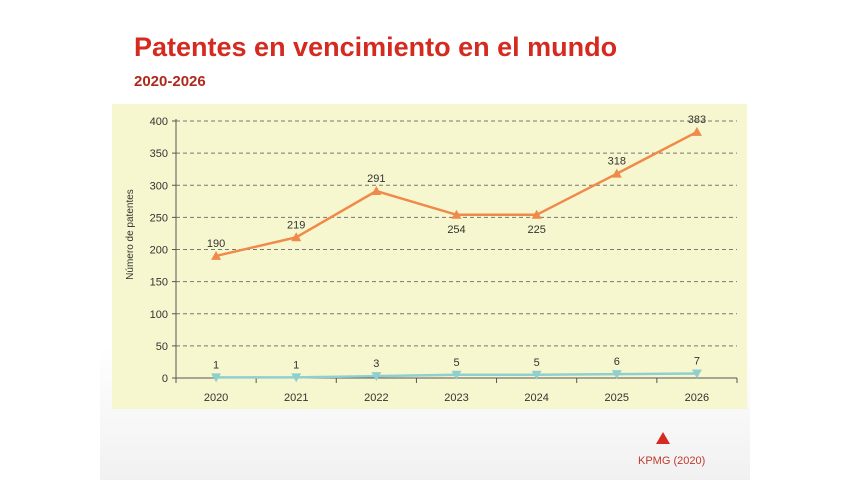 The width and height of the screenshot is (850, 480). I want to click on source-label: KPMG (2020), so click(672, 461).